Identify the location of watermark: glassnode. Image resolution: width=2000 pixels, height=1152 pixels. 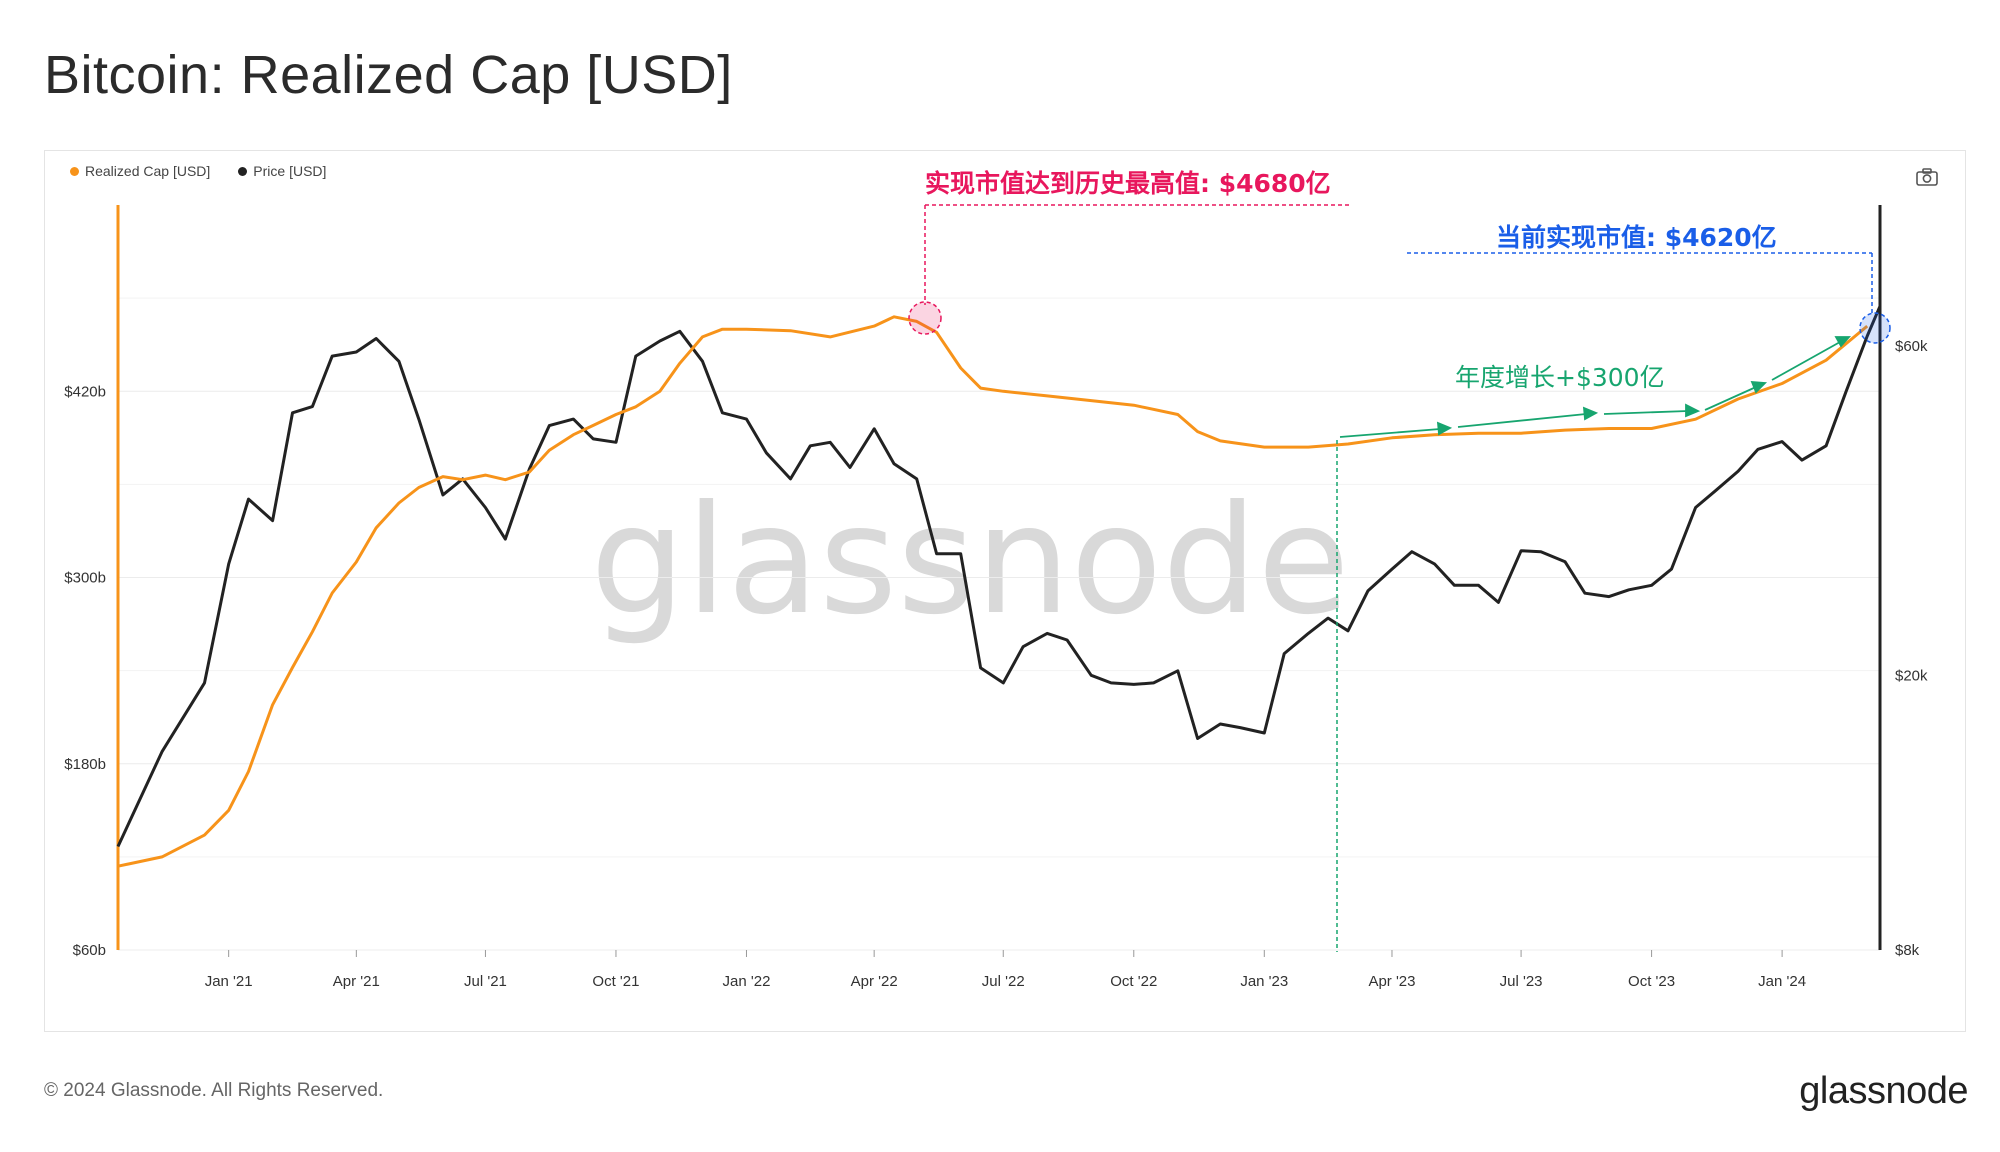
(969, 561).